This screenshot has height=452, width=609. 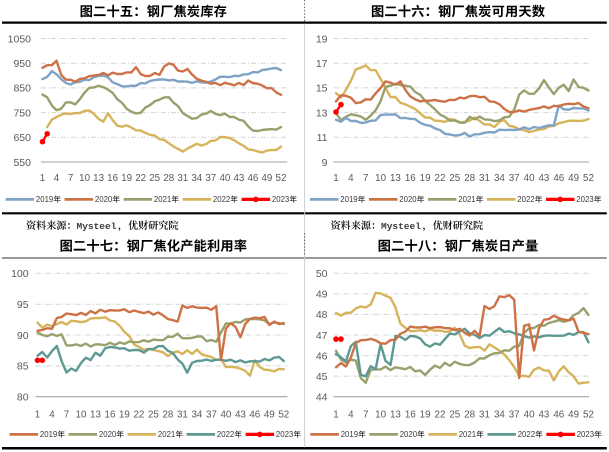 What do you see at coordinates (322, 315) in the screenshot?
I see `svg-text: 48` at bounding box center [322, 315].